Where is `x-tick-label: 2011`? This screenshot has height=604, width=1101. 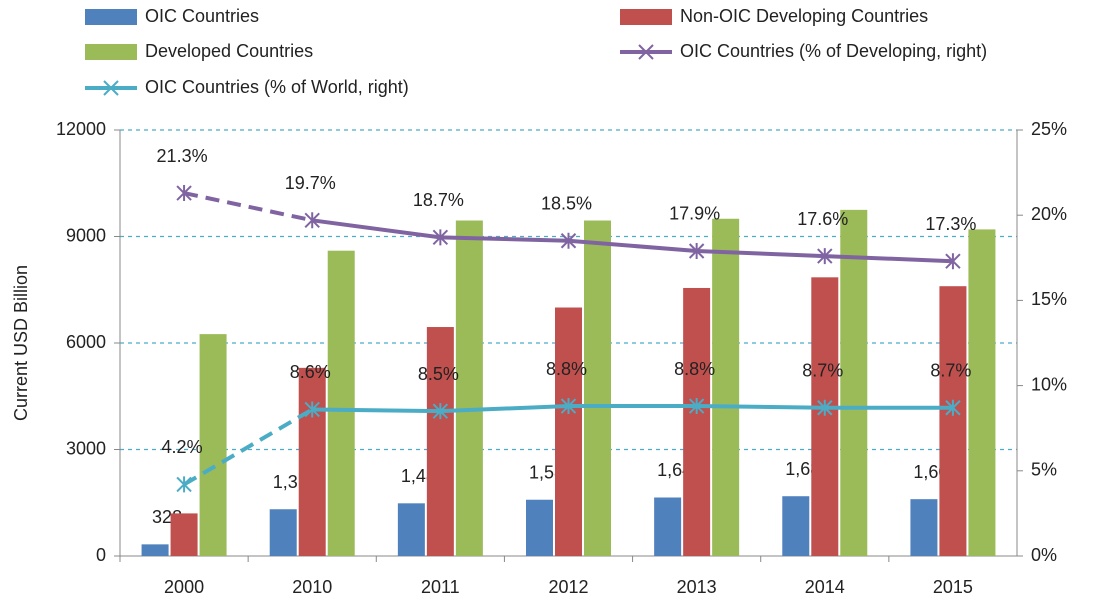 x-tick-label: 2011 is located at coordinates (440, 587).